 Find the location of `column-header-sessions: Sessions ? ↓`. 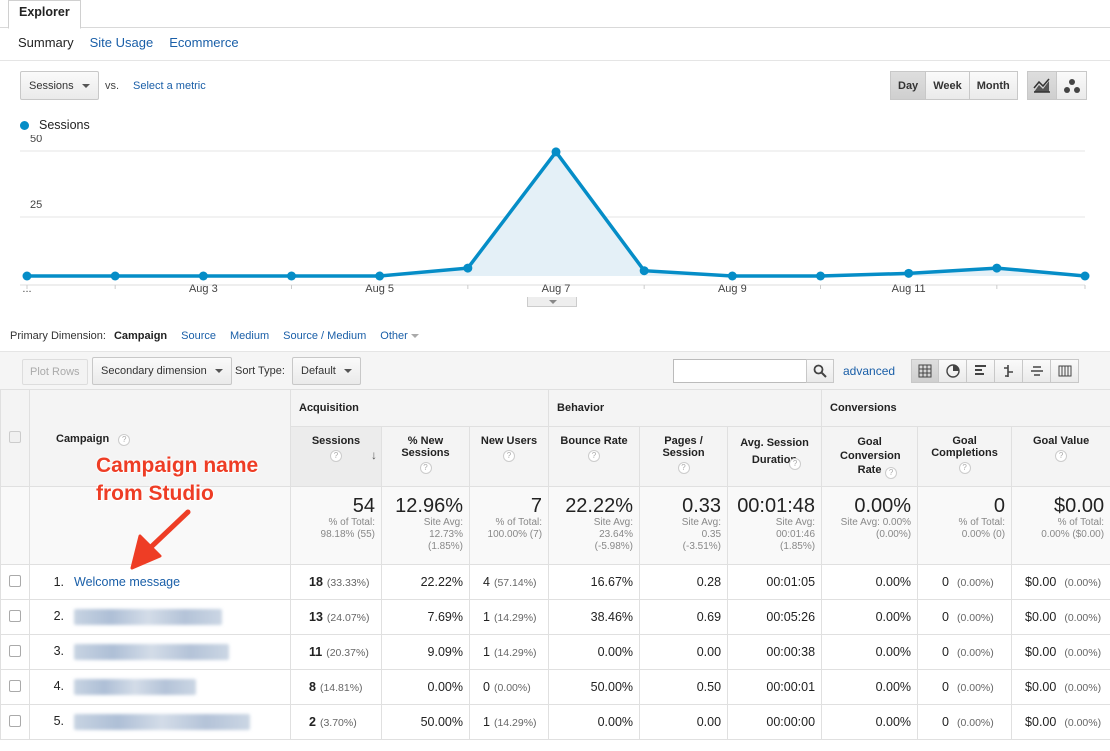

column-header-sessions: Sessions ? ↓ is located at coordinates (336, 456).